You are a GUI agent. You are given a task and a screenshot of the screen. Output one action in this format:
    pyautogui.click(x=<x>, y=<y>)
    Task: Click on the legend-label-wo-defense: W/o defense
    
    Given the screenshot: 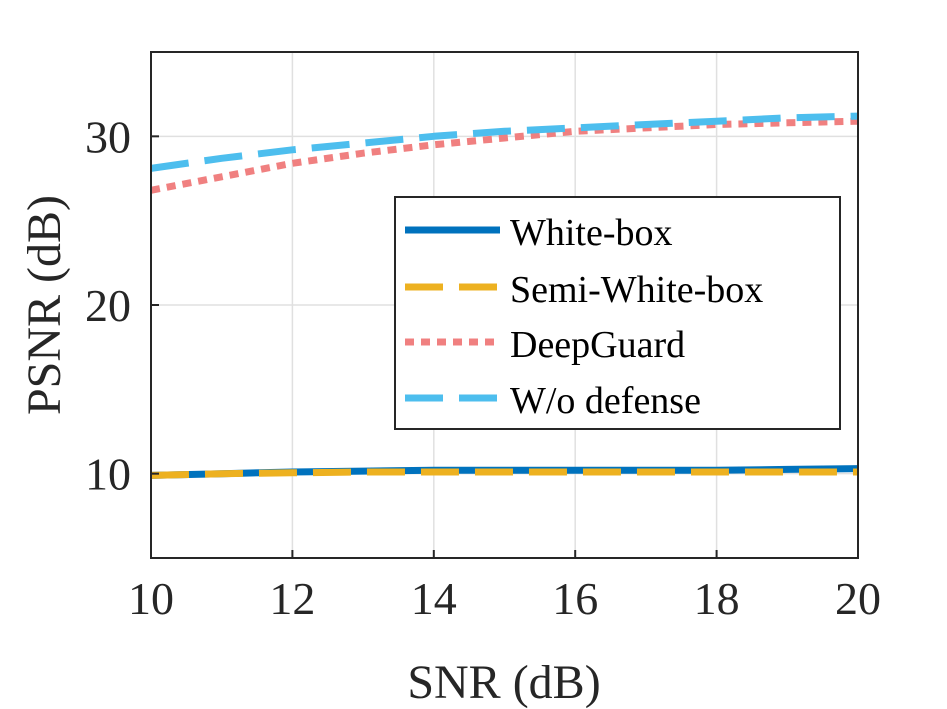 What is the action you would take?
    pyautogui.click(x=605, y=401)
    